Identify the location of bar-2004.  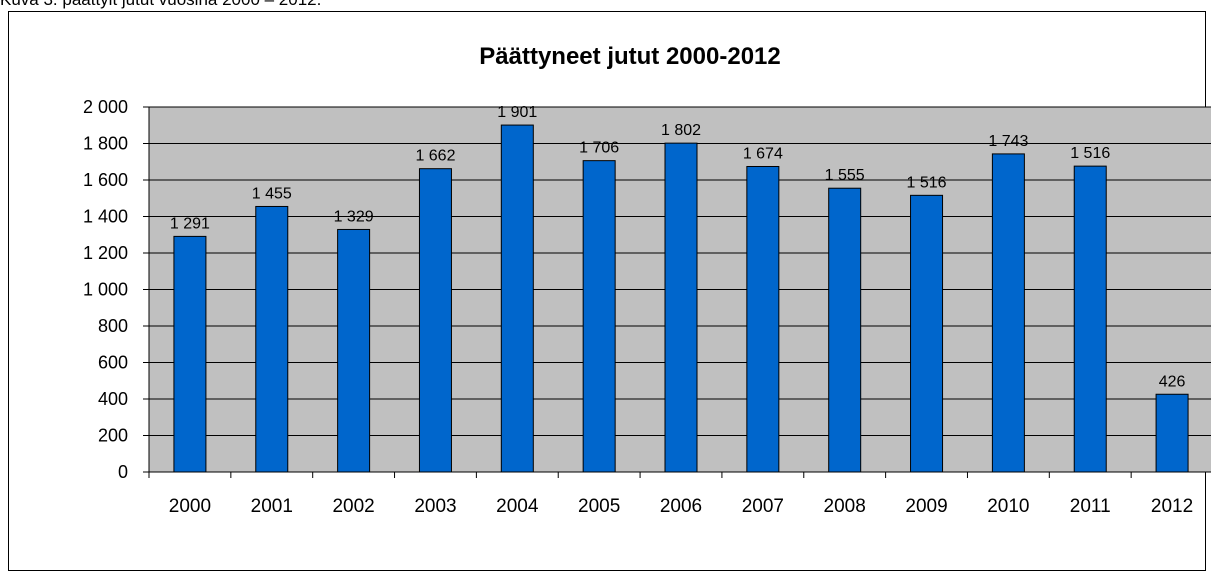
(517, 298).